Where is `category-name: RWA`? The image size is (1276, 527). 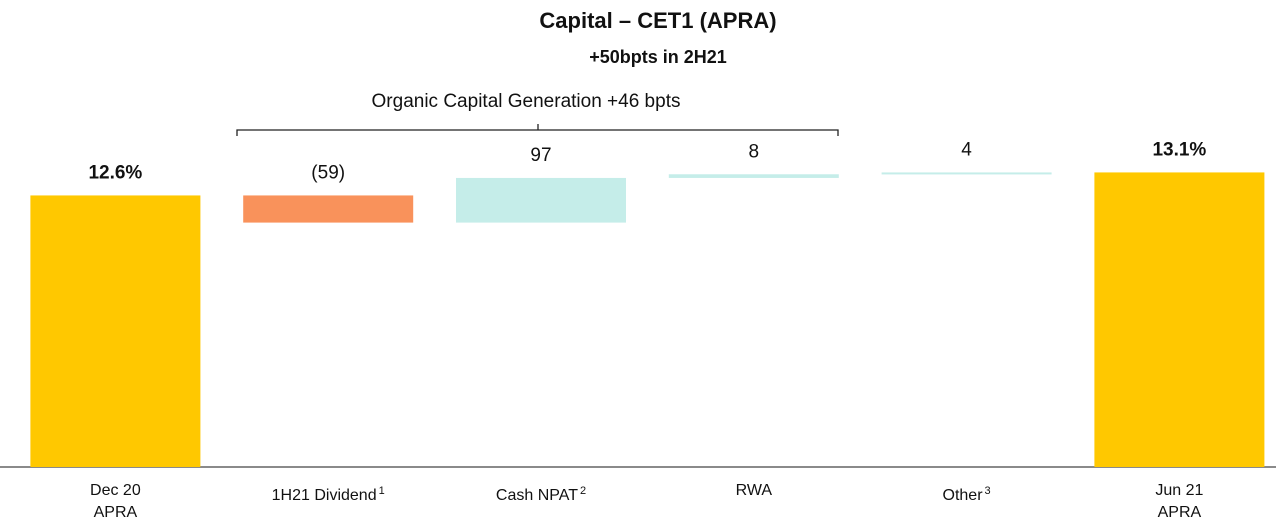
category-name: RWA is located at coordinates (754, 490).